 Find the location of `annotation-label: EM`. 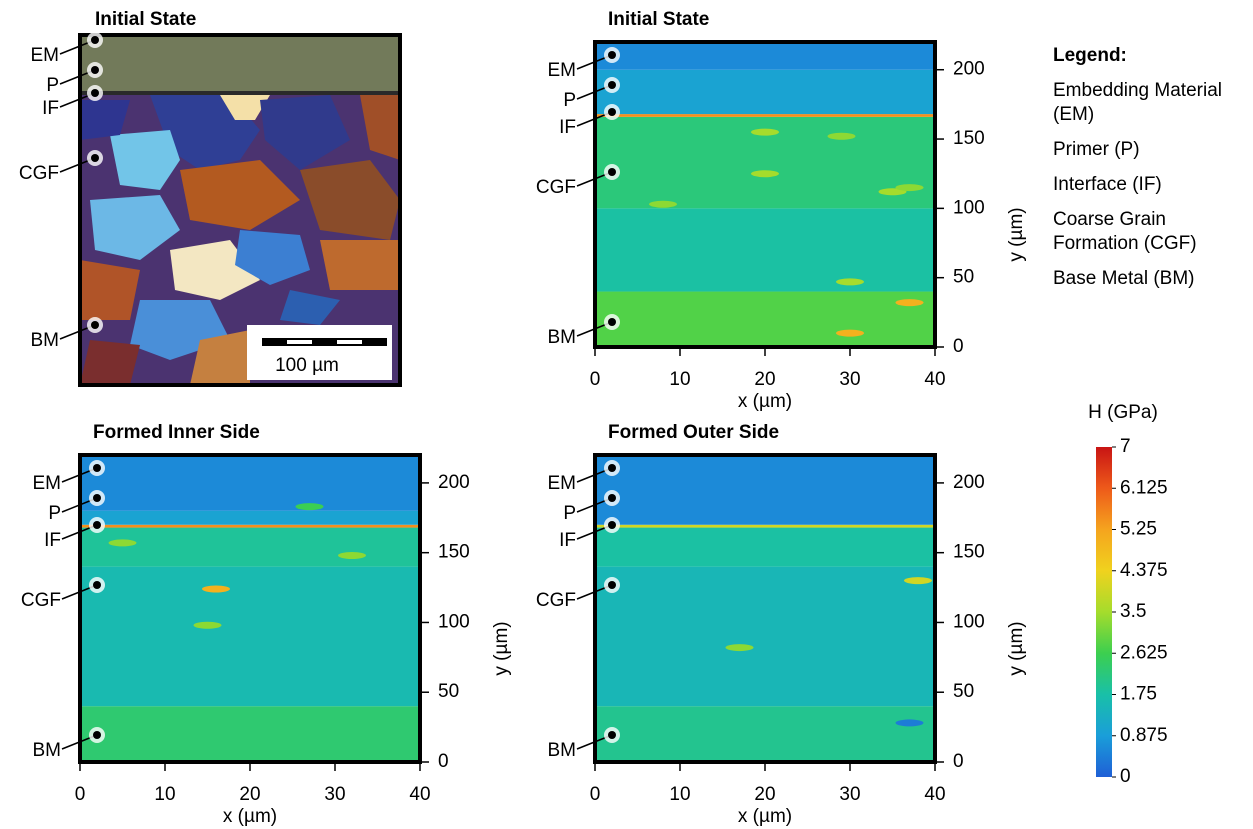

annotation-label: EM is located at coordinates (47, 483).